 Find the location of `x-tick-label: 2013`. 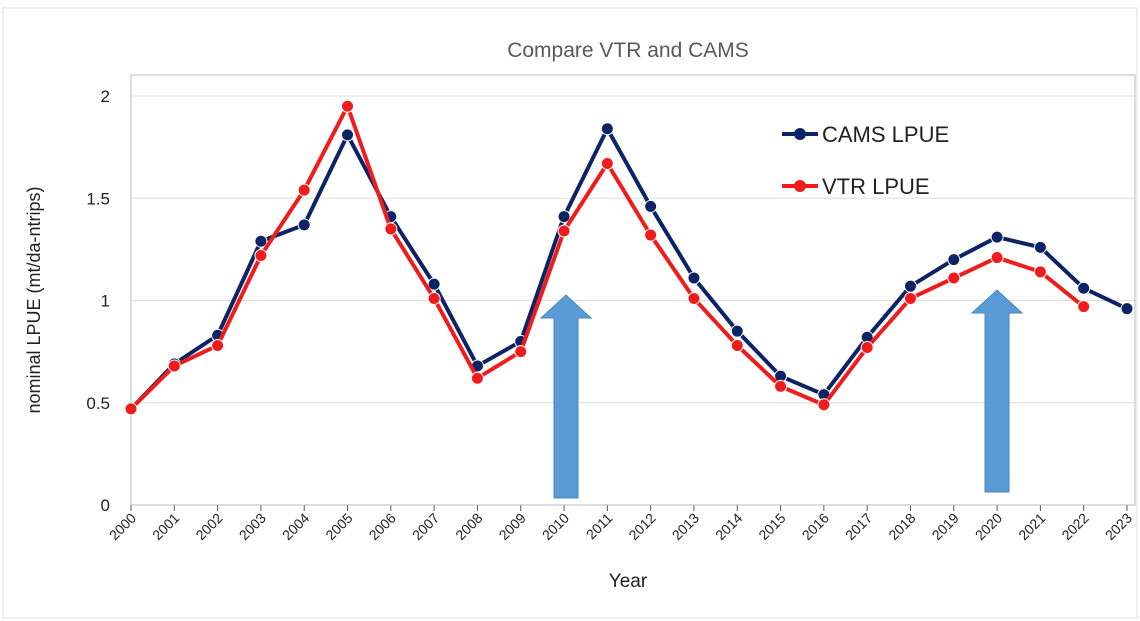

x-tick-label: 2013 is located at coordinates (685, 526).